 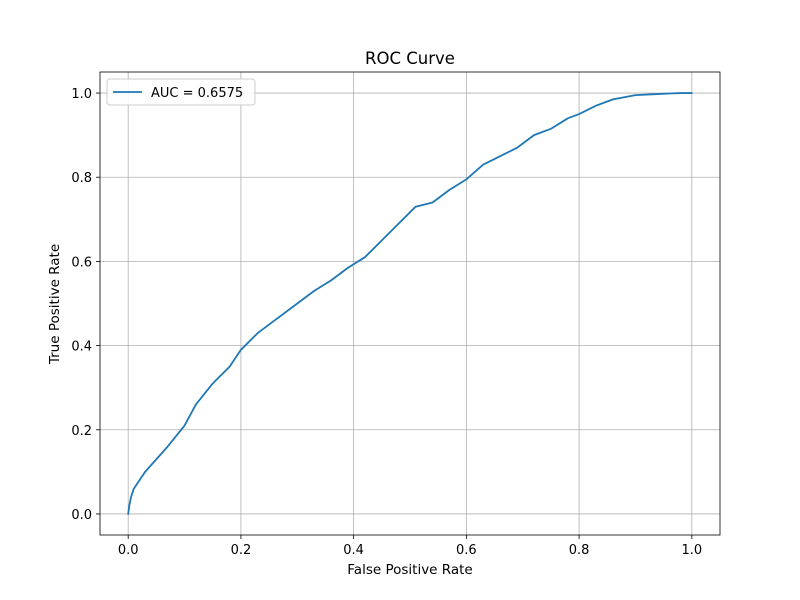 I want to click on legend-frame, so click(x=181, y=92).